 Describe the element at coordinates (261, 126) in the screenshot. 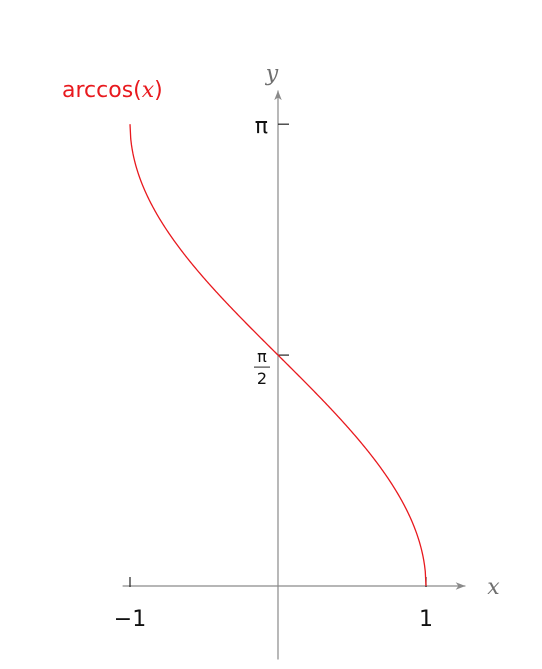

I see `y-tick-label-pi: π` at that location.